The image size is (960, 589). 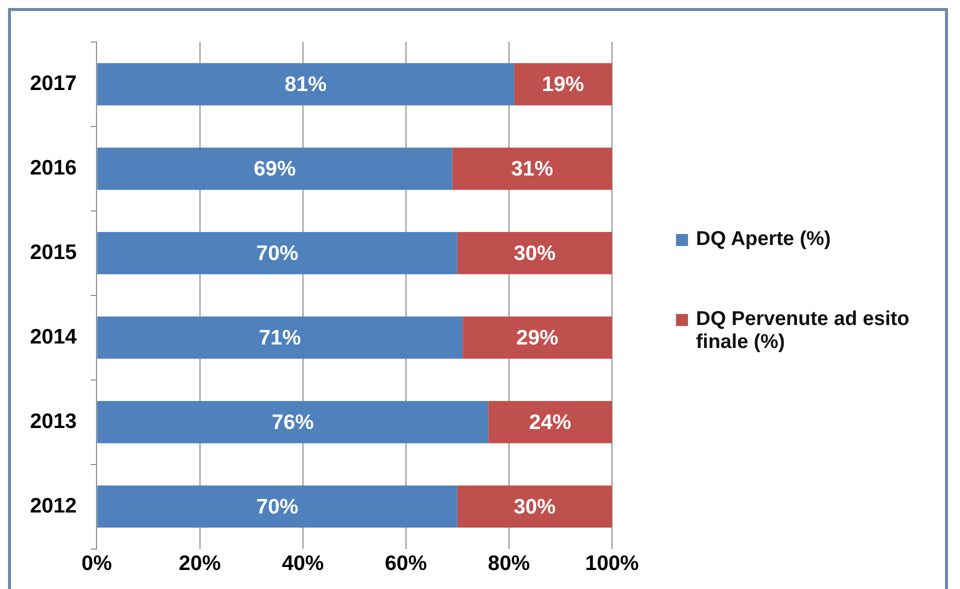 I want to click on data-label: 76%, so click(x=293, y=422).